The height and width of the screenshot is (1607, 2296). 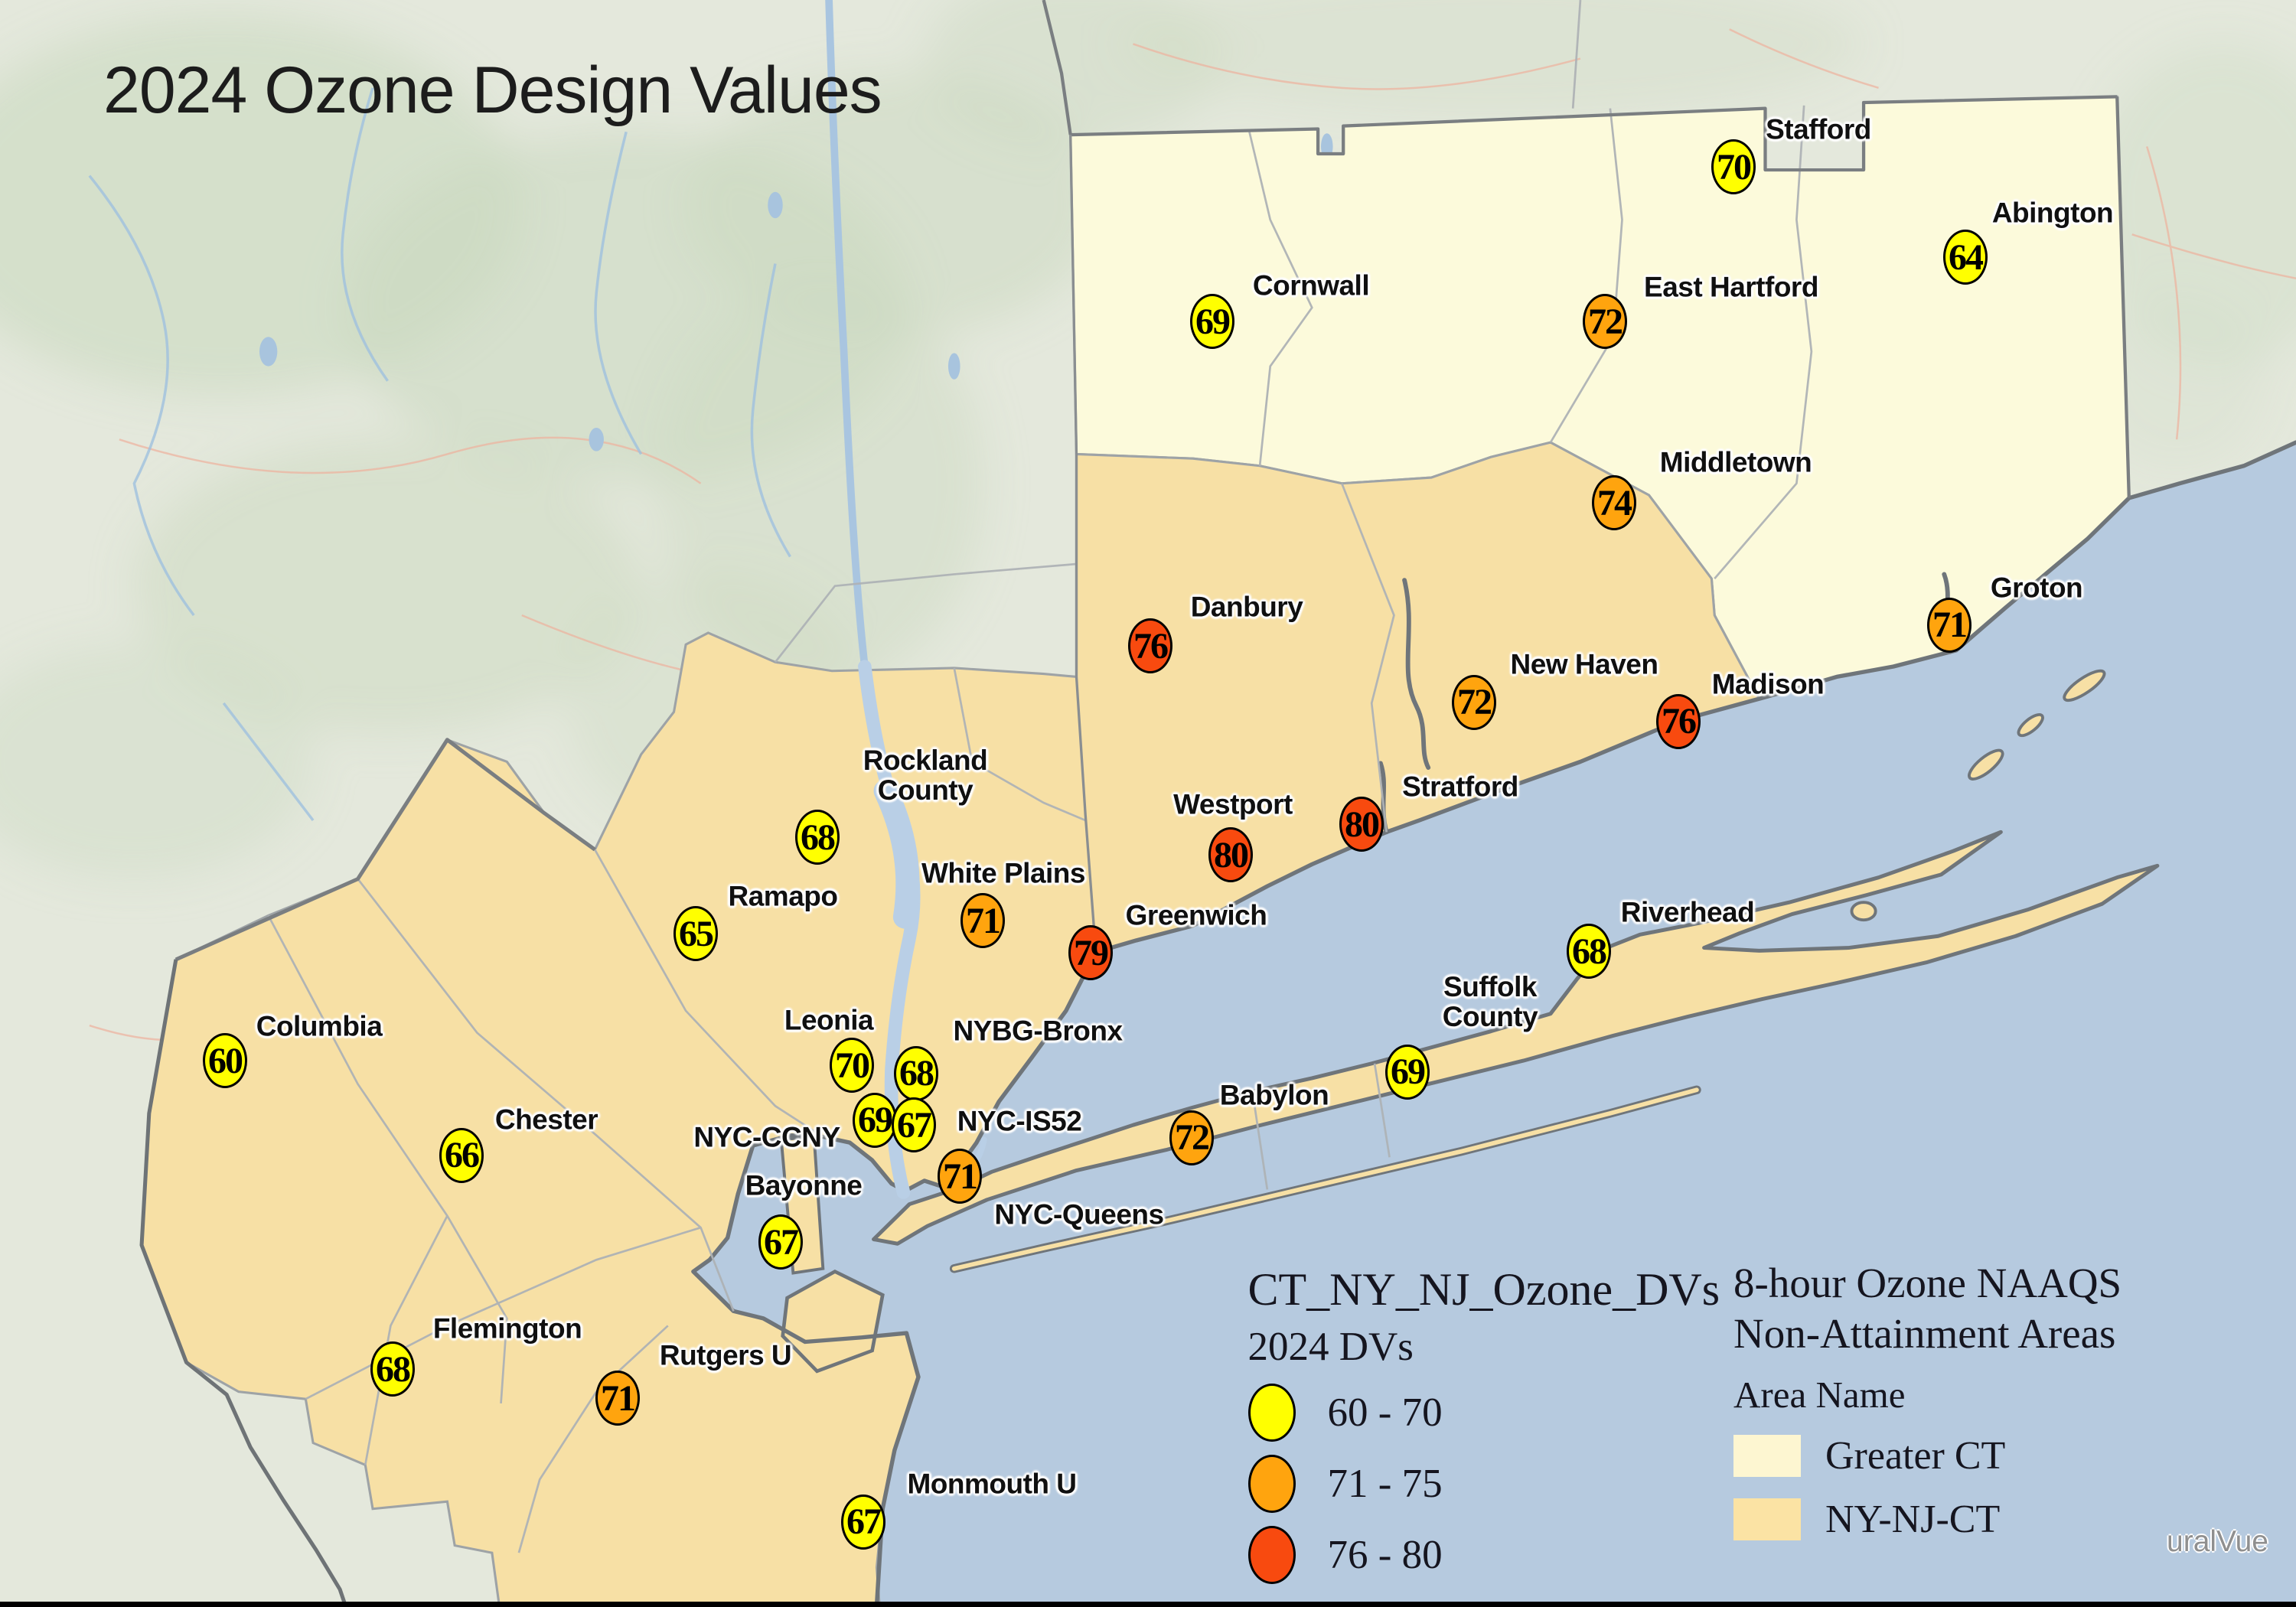 I want to click on station-marker: 66, so click(x=461, y=1155).